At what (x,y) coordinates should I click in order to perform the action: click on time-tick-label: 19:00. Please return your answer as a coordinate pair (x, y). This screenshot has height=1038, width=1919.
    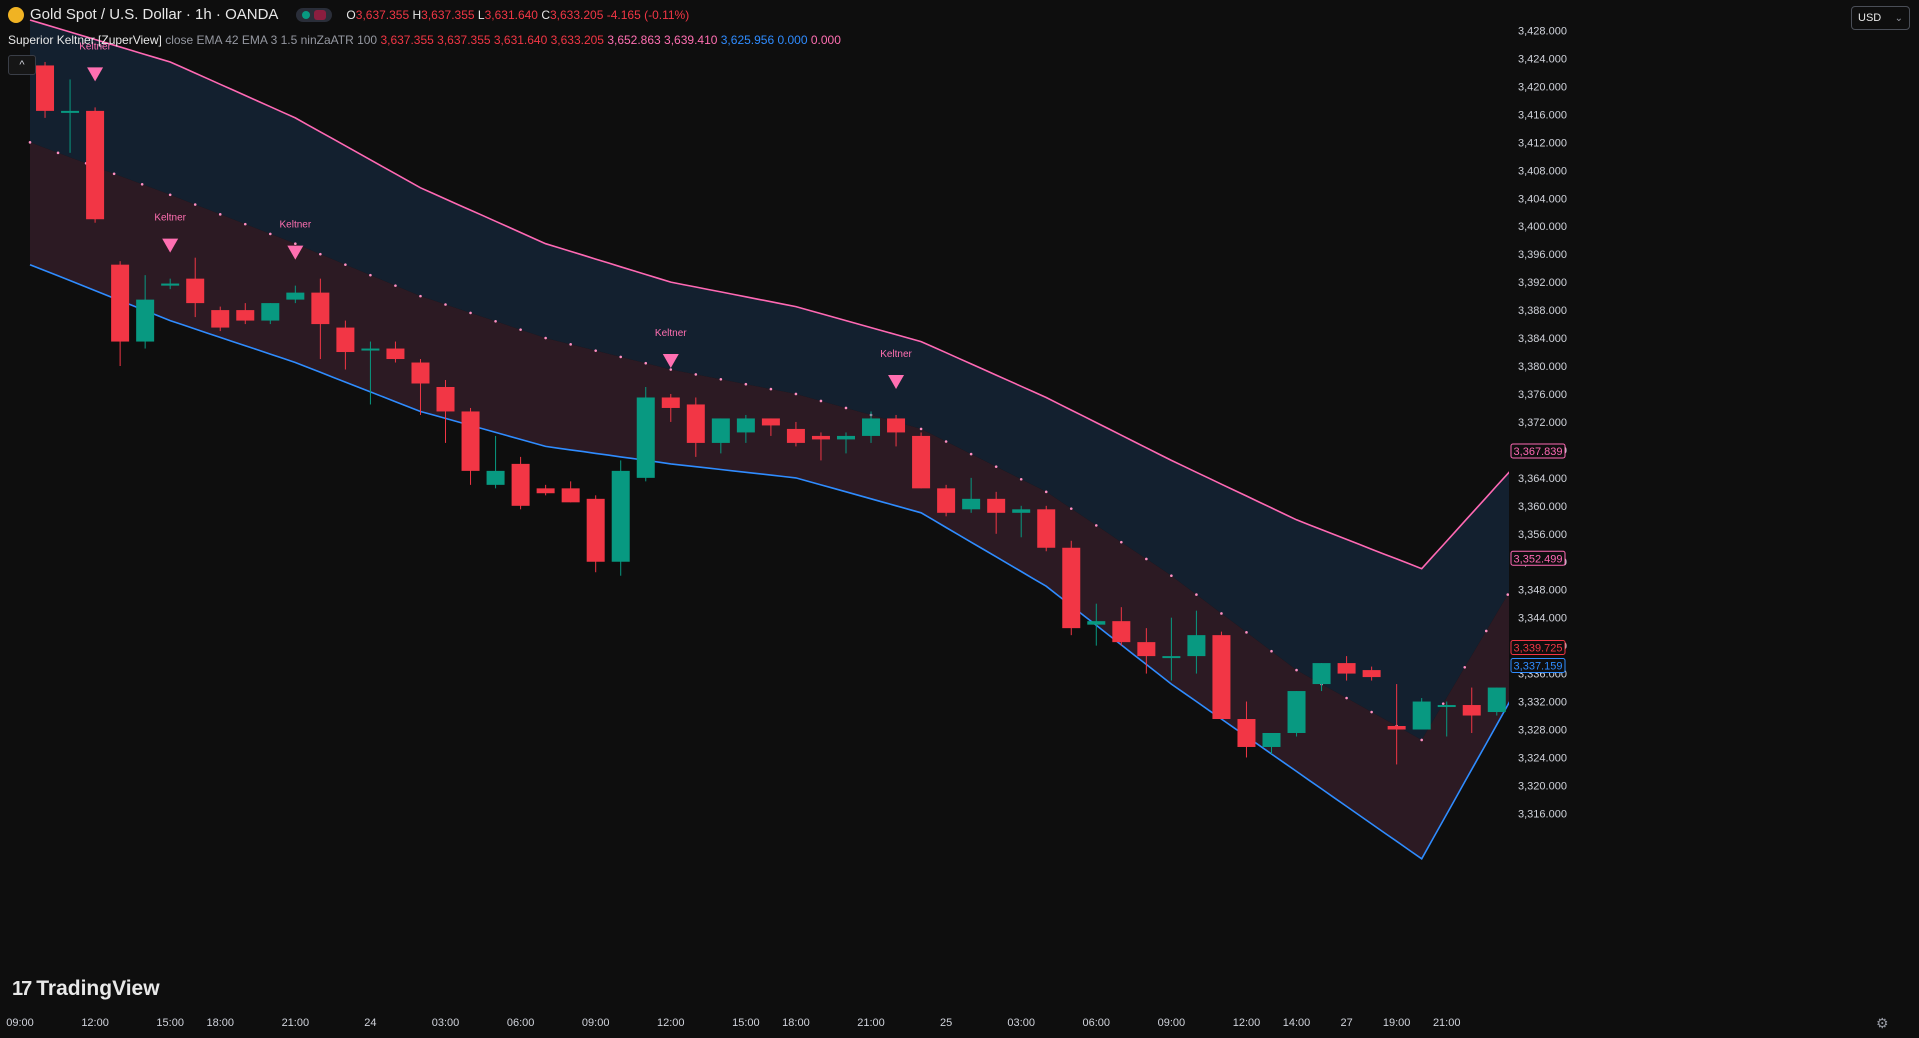
    Looking at the image, I should click on (1397, 1023).